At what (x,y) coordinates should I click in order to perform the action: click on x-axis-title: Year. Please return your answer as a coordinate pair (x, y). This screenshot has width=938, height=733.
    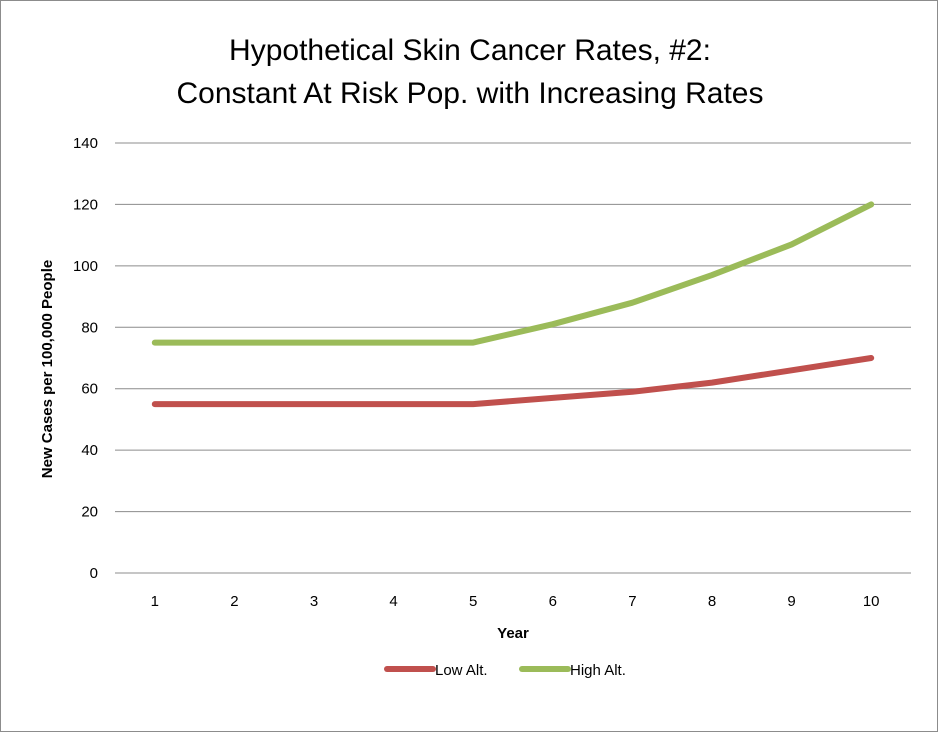
    Looking at the image, I should click on (513, 633).